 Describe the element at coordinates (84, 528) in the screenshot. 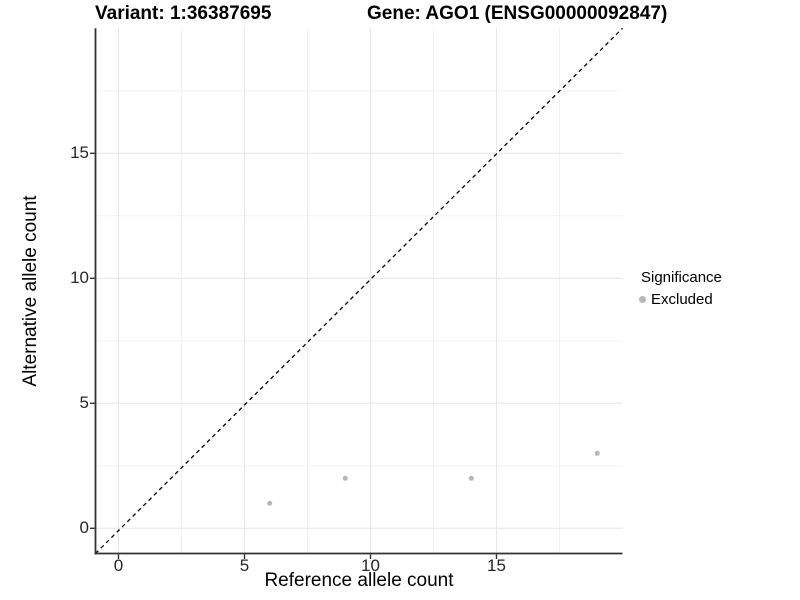

I see `y-tick-label: 0` at that location.